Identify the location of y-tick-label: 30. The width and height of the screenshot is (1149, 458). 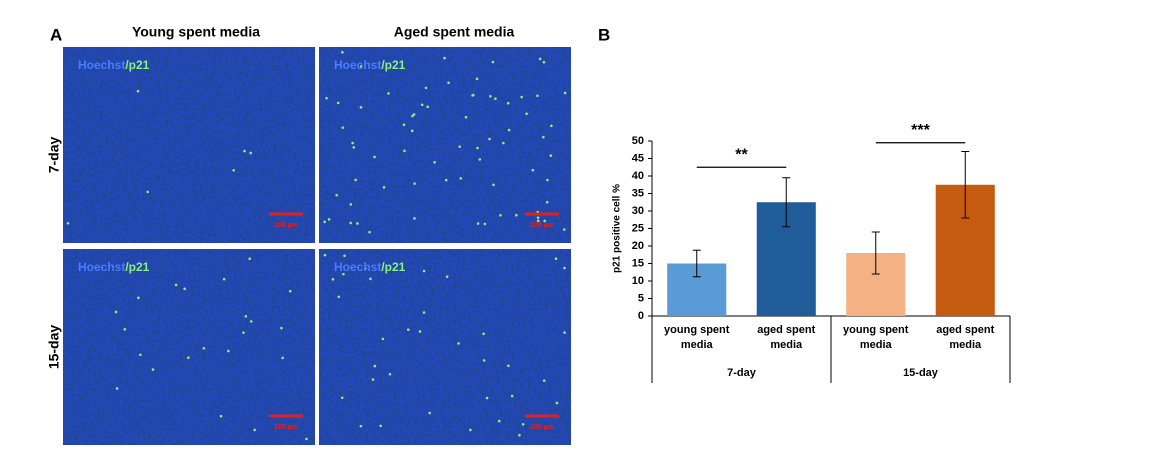
(638, 211).